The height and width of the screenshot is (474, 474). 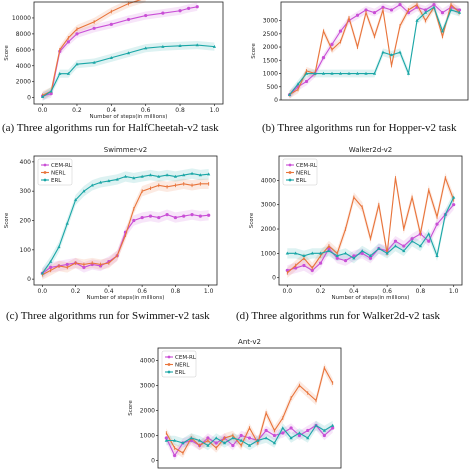 What do you see at coordinates (249, 342) in the screenshot?
I see `chart-title: Ant-v2` at bounding box center [249, 342].